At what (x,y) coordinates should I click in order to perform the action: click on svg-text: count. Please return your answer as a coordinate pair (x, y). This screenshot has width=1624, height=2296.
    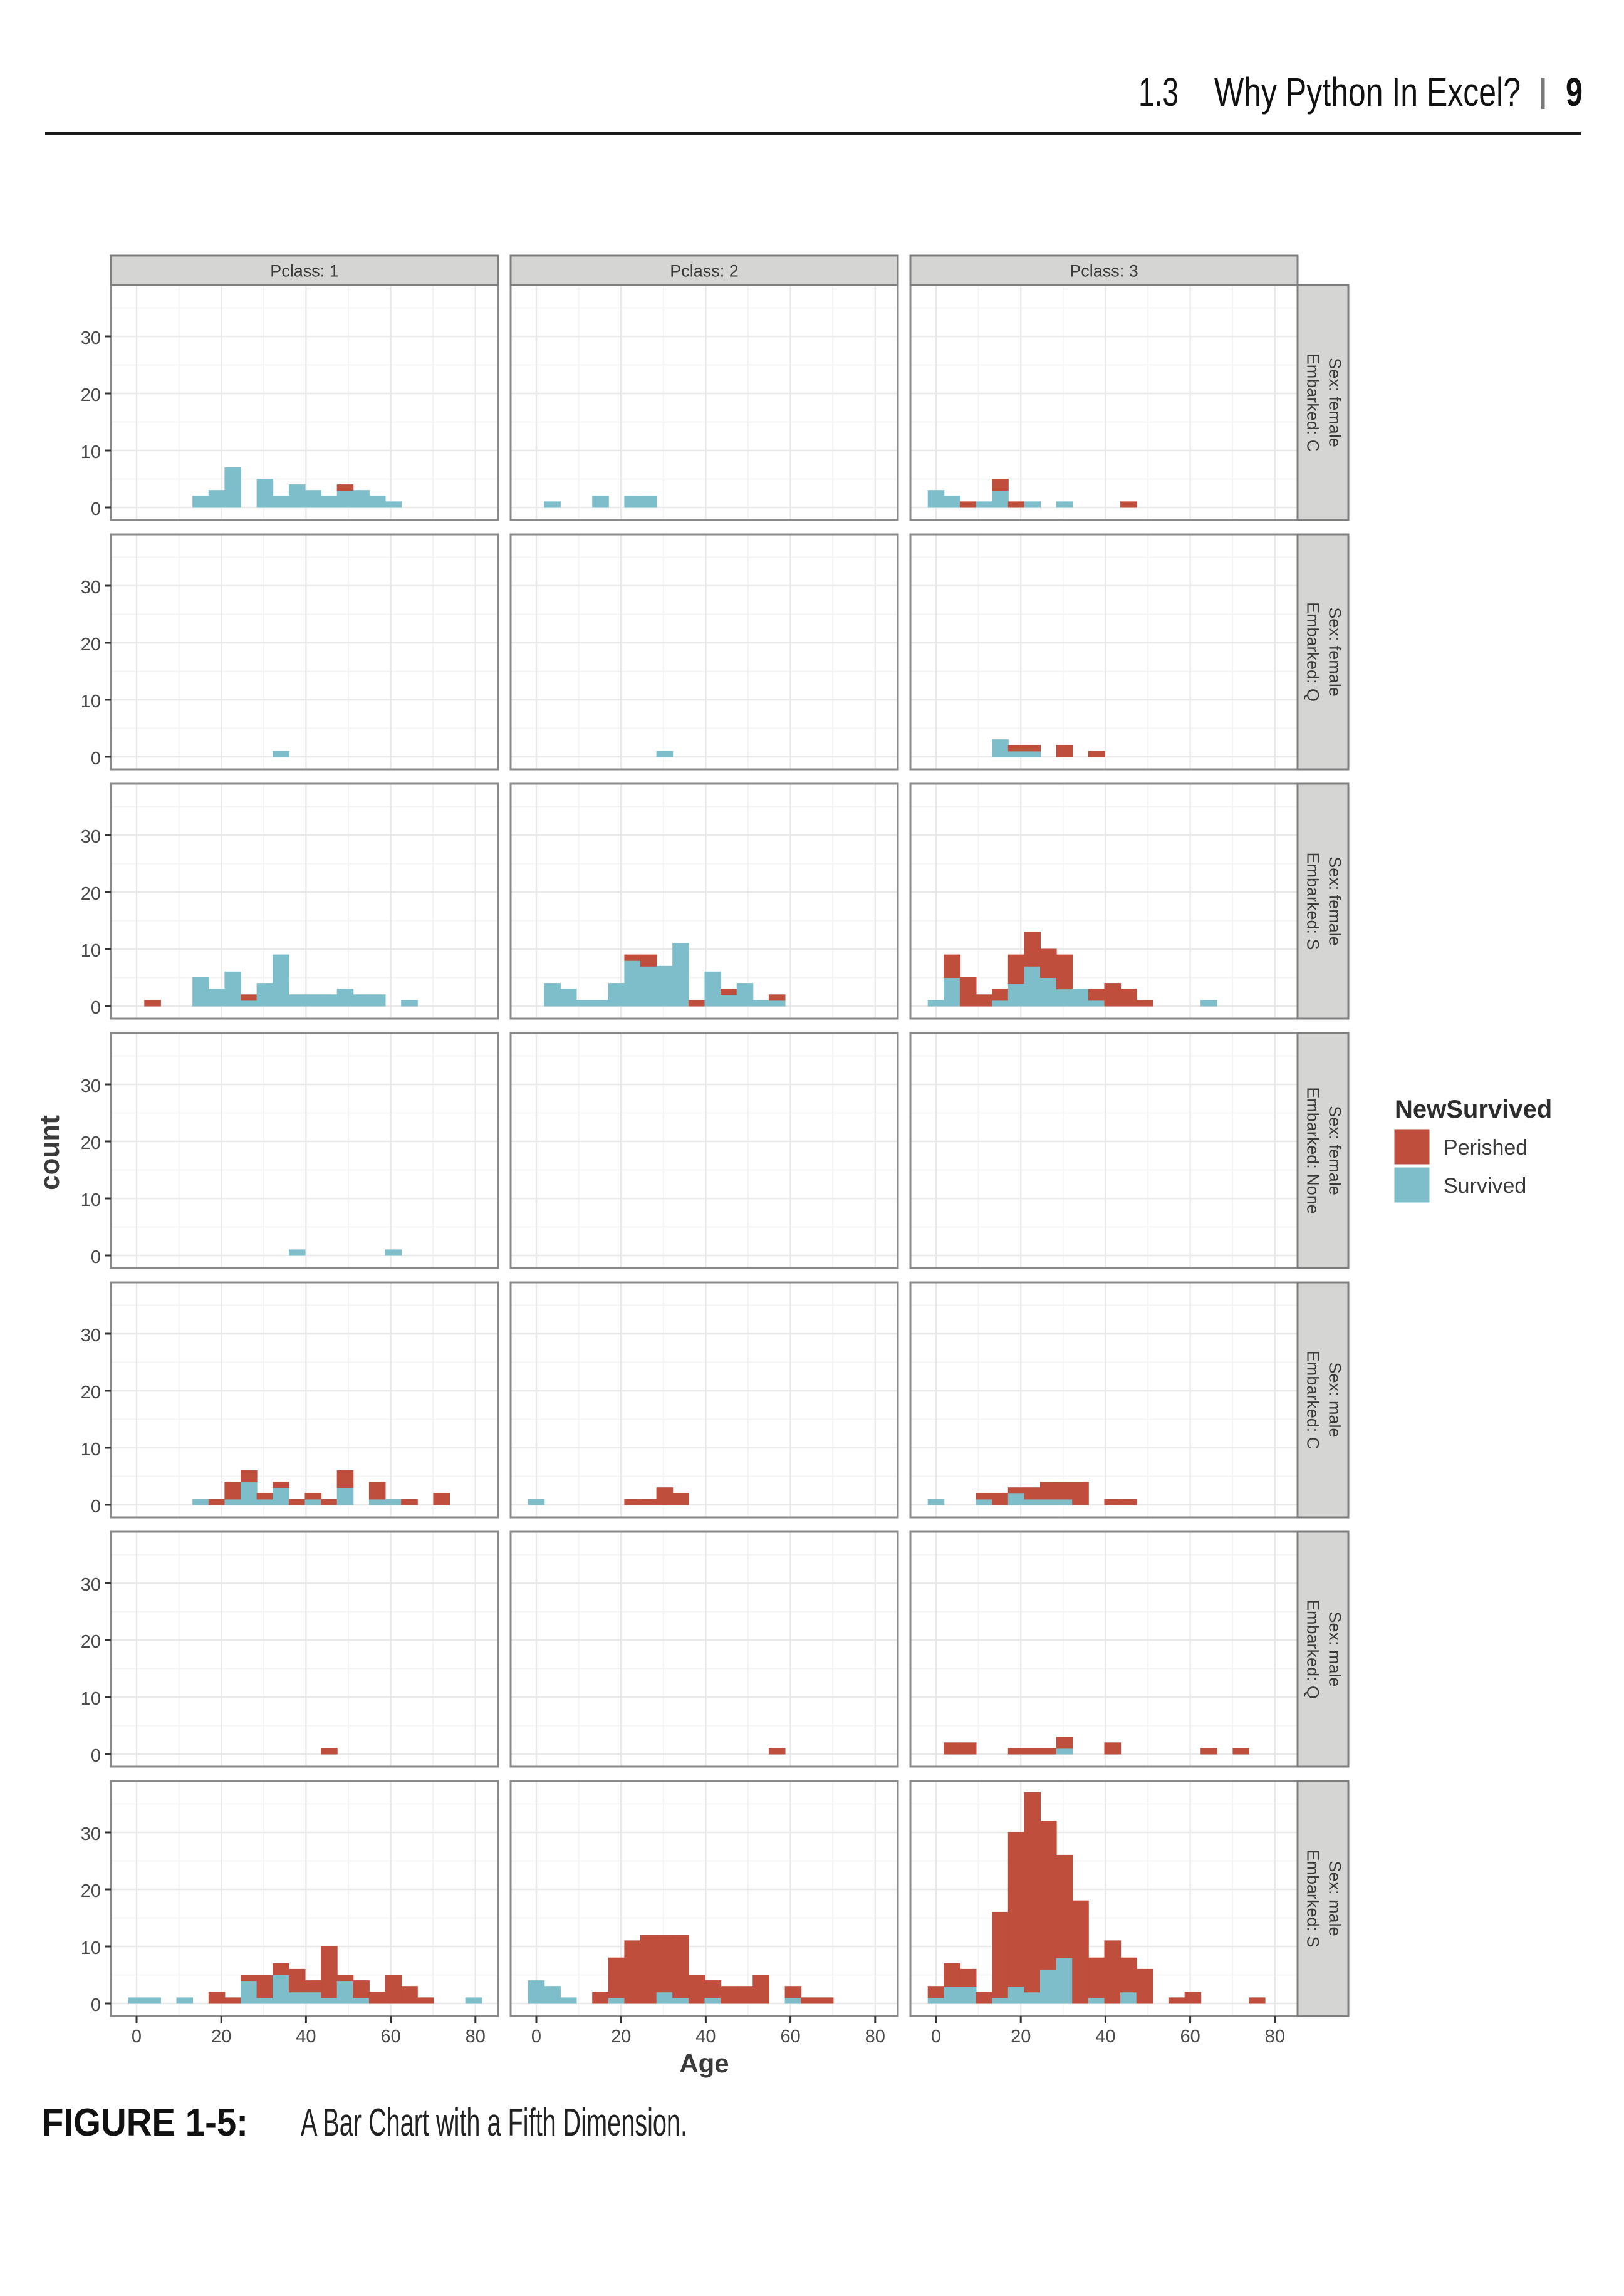
    Looking at the image, I should click on (50, 1152).